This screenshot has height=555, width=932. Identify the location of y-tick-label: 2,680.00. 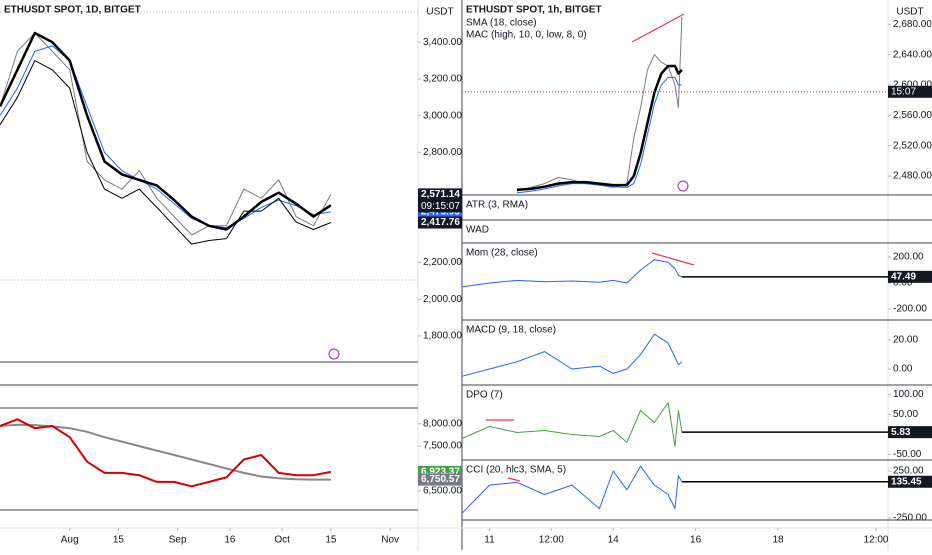
(912, 24).